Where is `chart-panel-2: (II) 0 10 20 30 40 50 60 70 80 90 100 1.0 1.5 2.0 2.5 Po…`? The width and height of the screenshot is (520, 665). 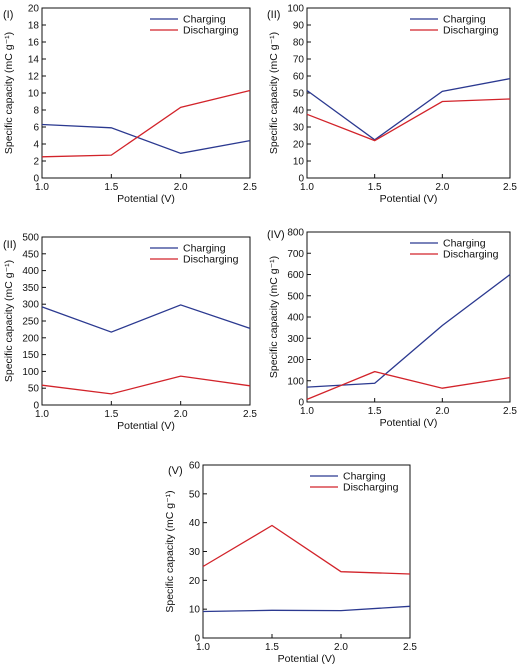 chart-panel-2: (II) 0 10 20 30 40 50 60 70 80 90 100 1.0 1.5 2.0 2.5 Po… is located at coordinates (392, 105).